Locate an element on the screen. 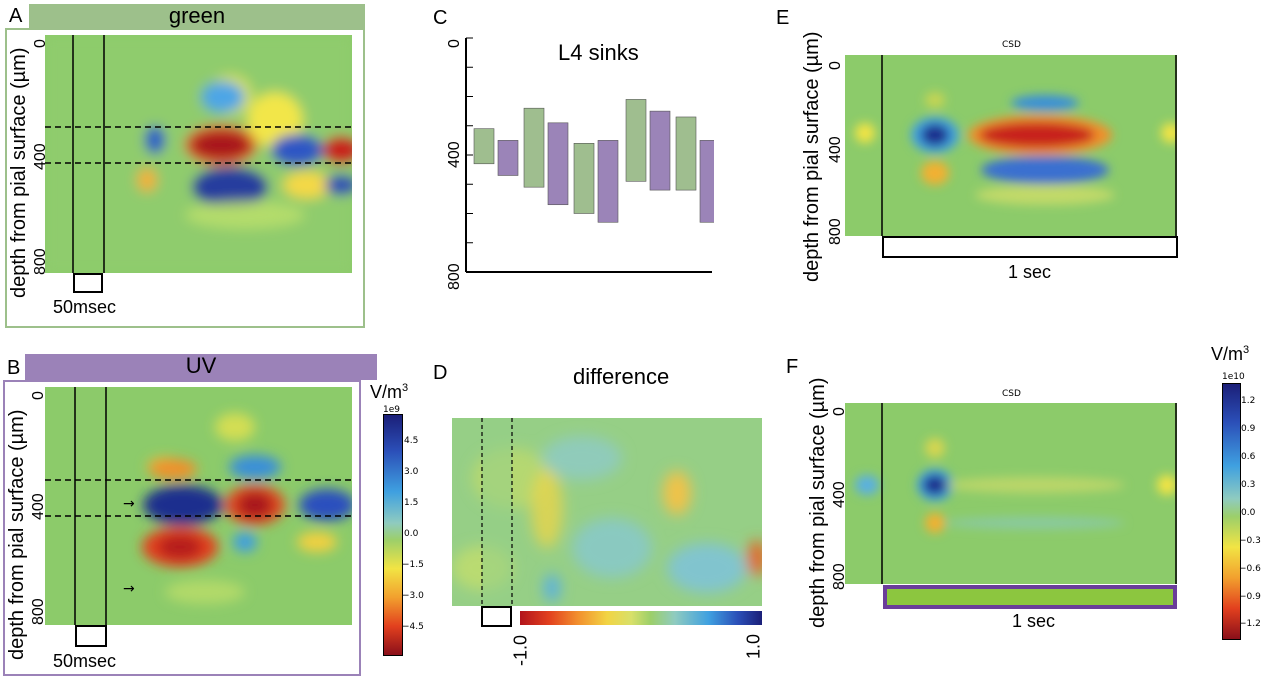 The height and width of the screenshot is (679, 1261). panel-b-scalebar-label: 50msec is located at coordinates (85, 661).